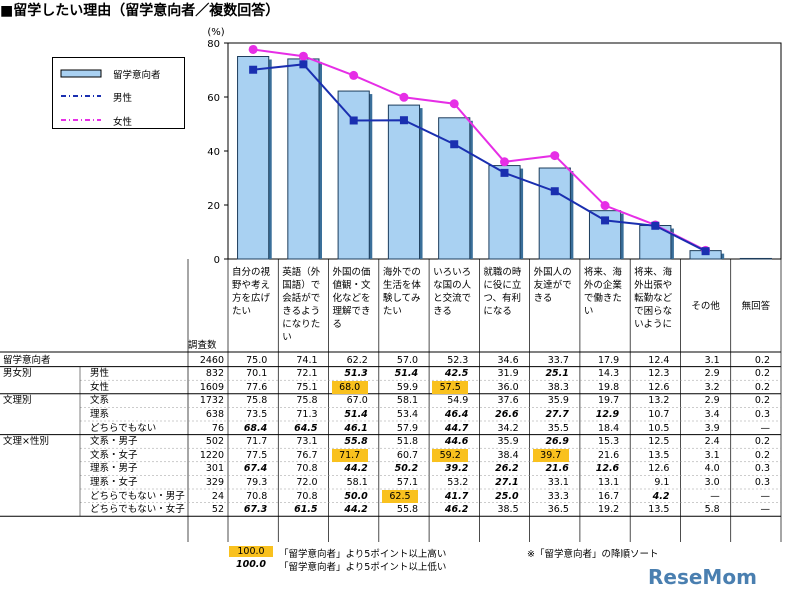  I want to click on table-cell: 26.2, so click(507, 469).